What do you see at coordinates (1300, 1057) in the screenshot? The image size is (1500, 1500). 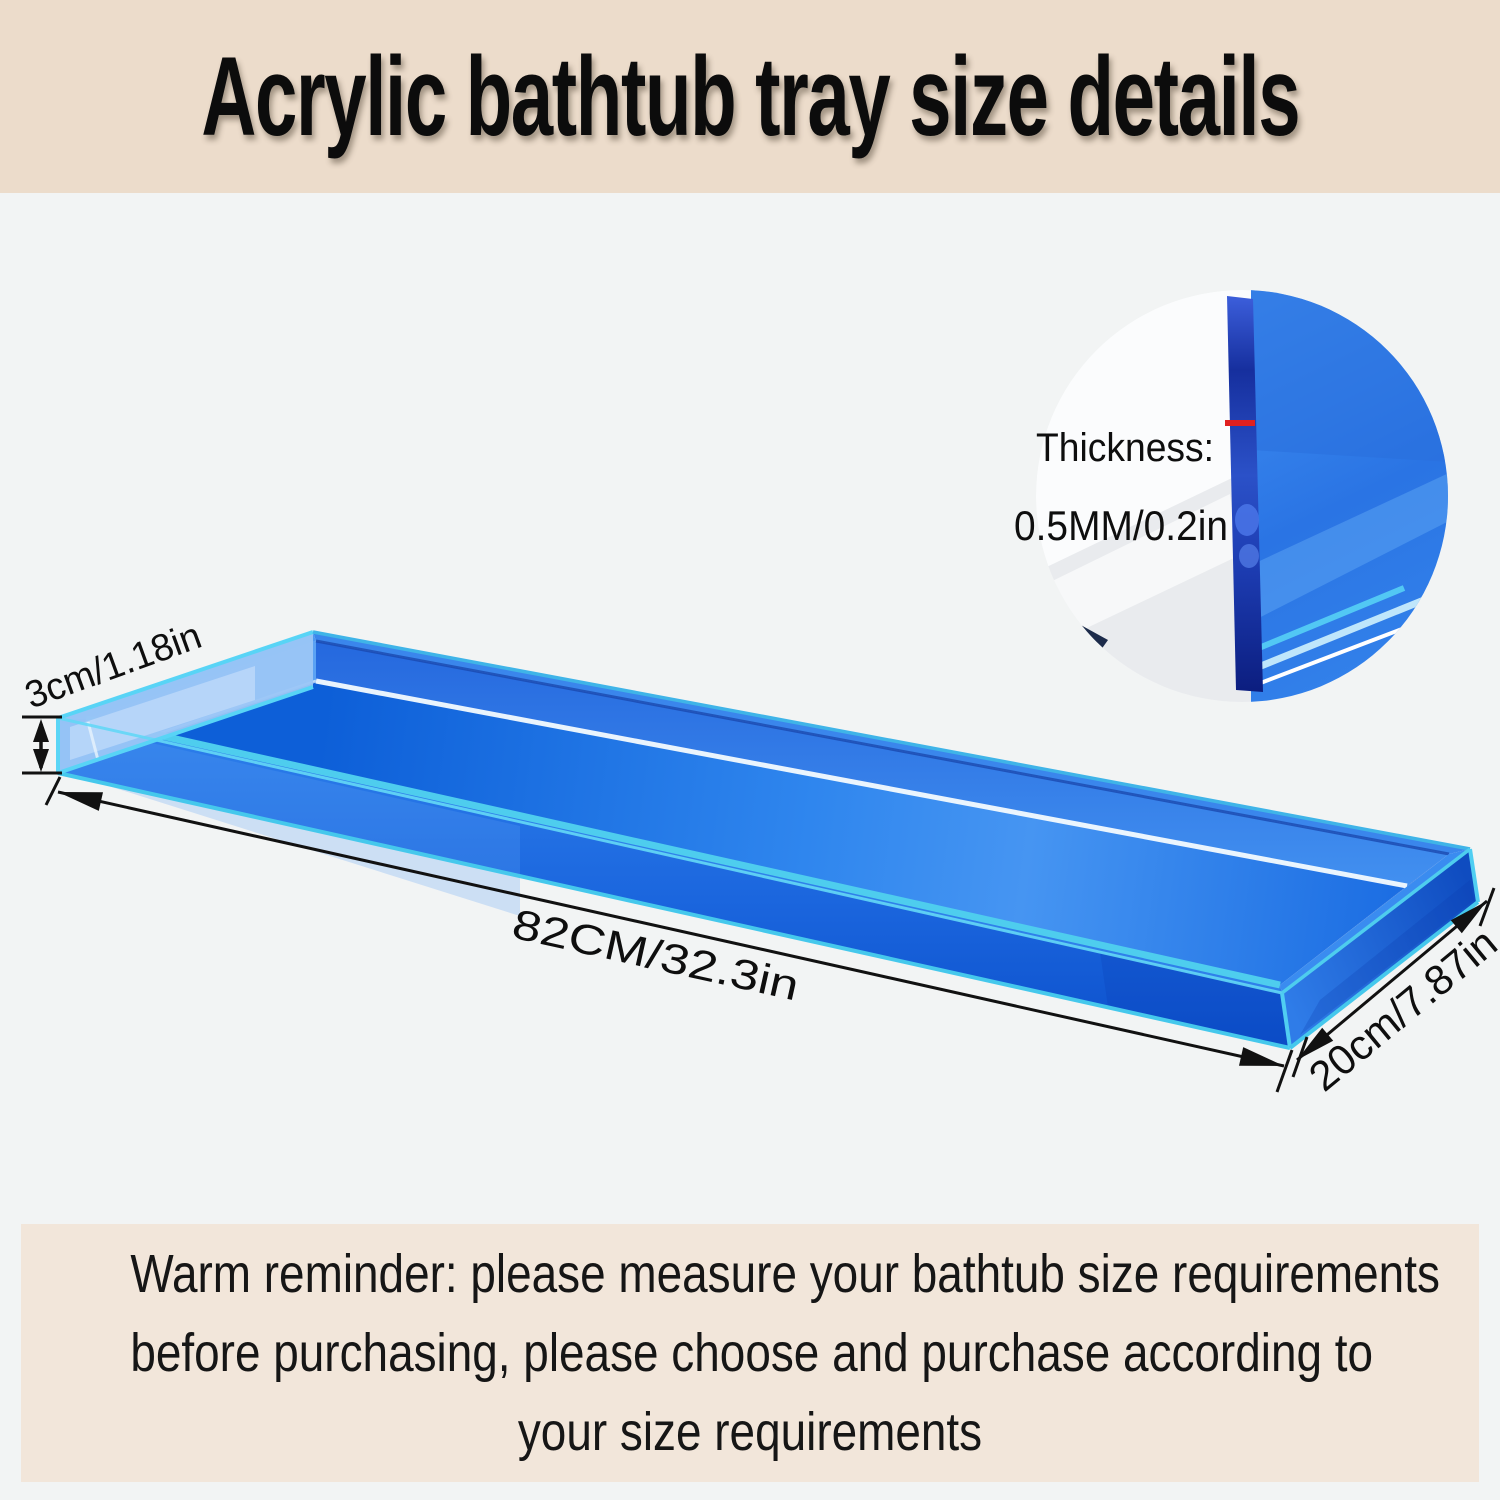 I see `depth-slash-near` at bounding box center [1300, 1057].